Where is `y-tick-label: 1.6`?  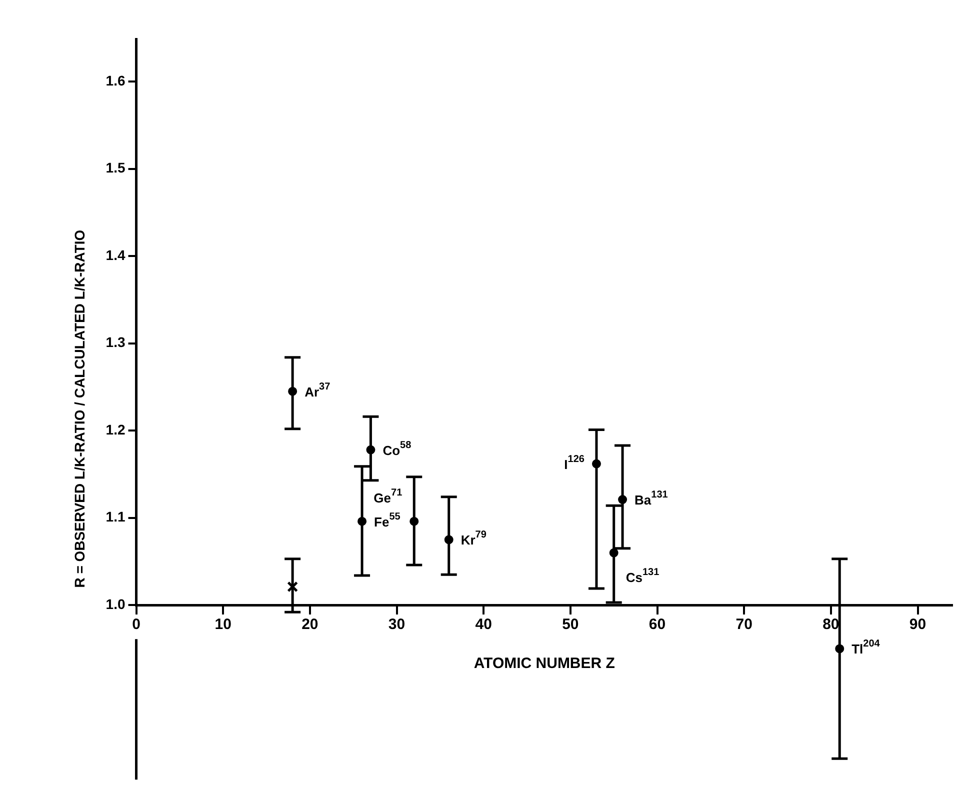 y-tick-label: 1.6 is located at coordinates (116, 80).